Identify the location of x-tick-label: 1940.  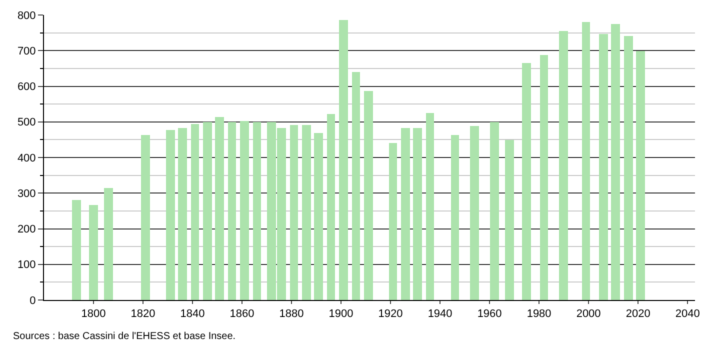
(440, 314).